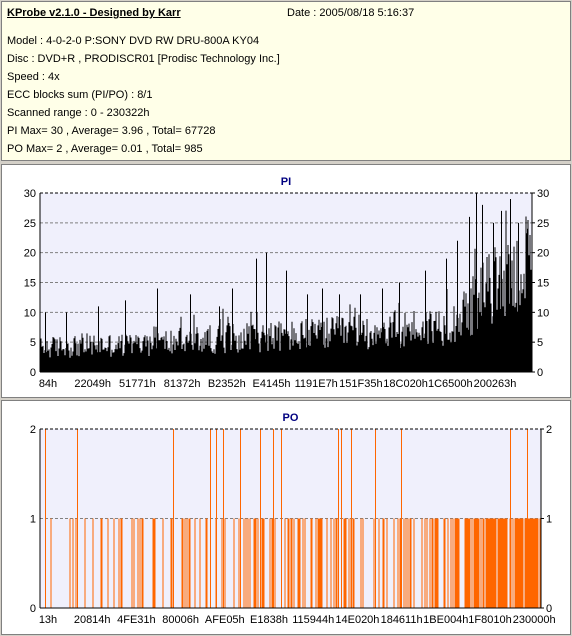 The image size is (572, 636). Describe the element at coordinates (543, 224) in the screenshot. I see `y-tick-label-right: 25` at that location.